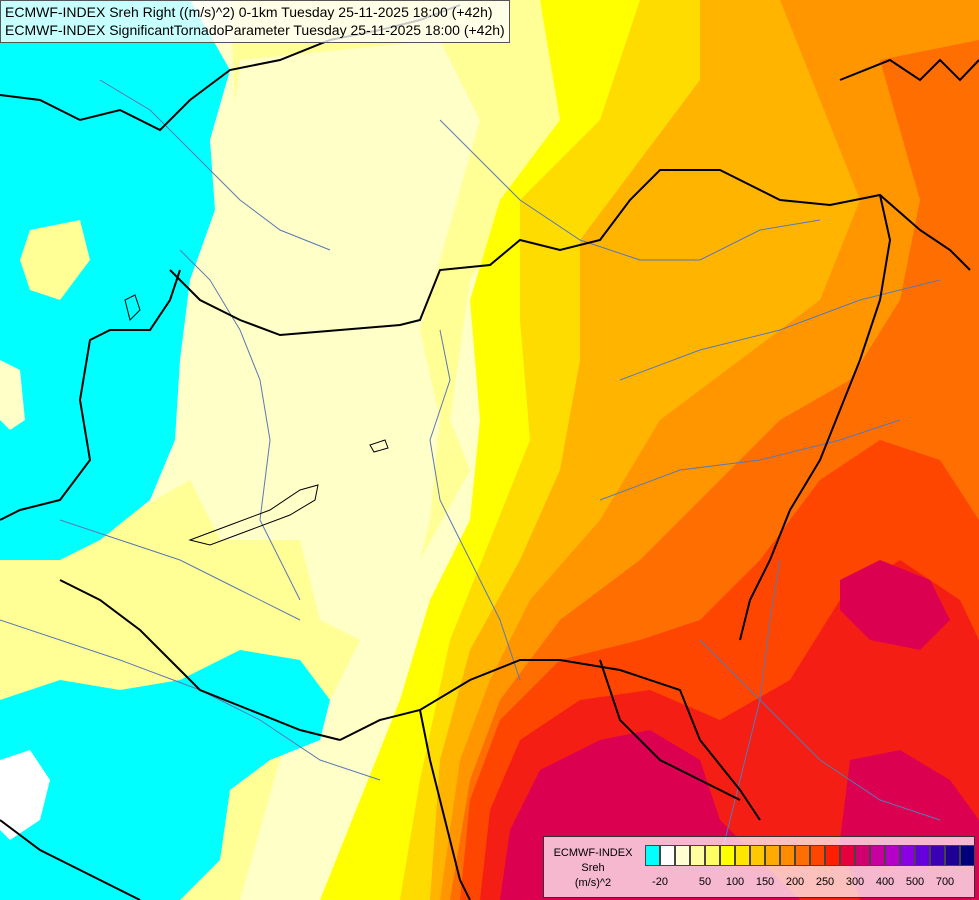 The image size is (979, 900). I want to click on border-romania-east, so click(909, 70).